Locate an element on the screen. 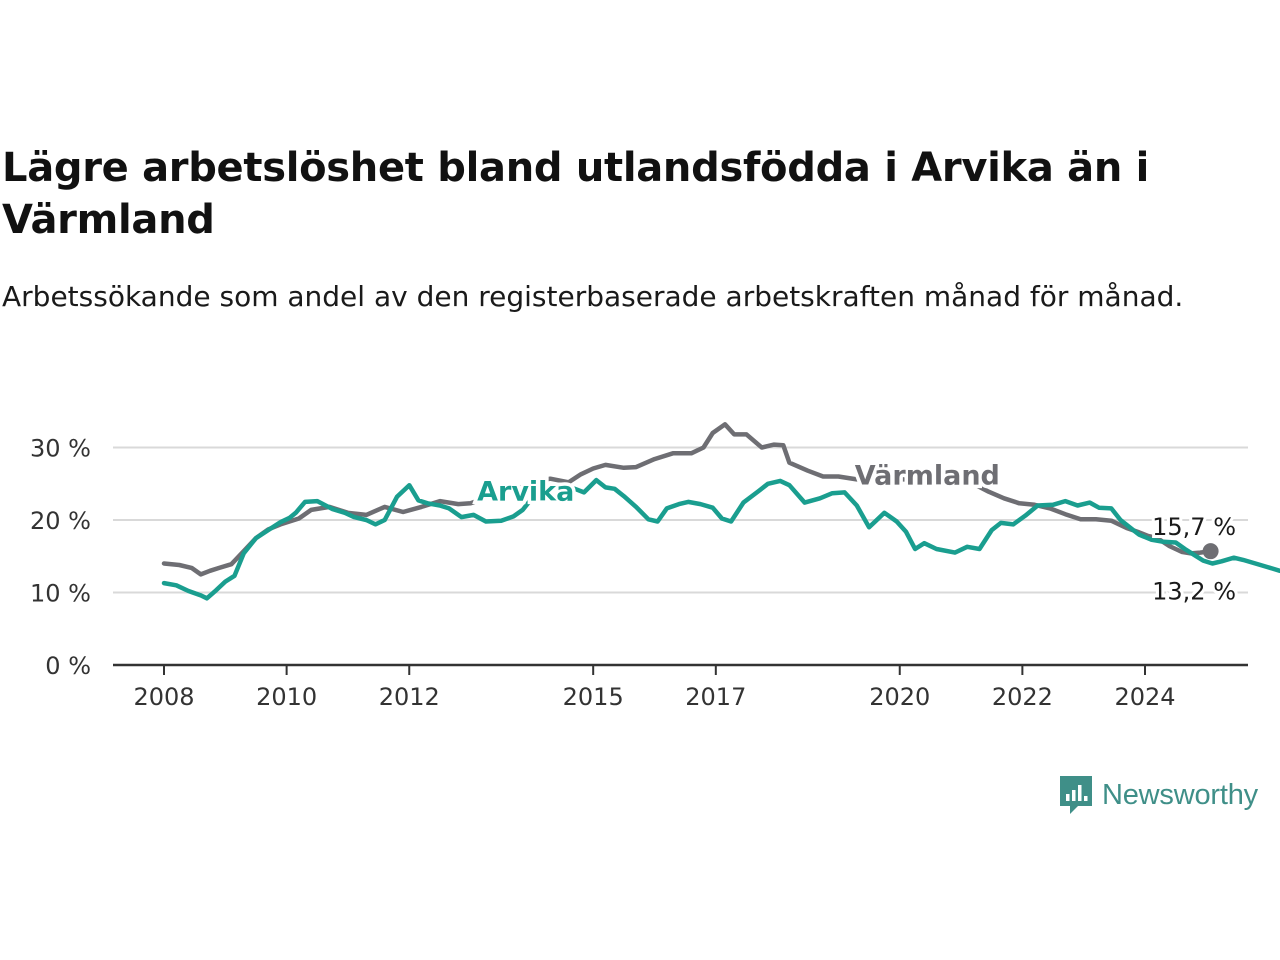 The width and height of the screenshot is (1280, 960). y-tick-label: 30 % is located at coordinates (60, 449).